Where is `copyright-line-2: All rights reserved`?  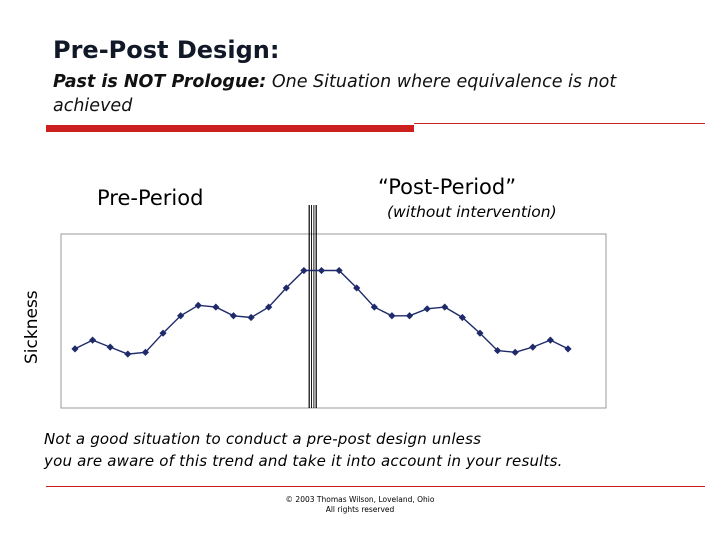
copyright-line-2: All rights reserved is located at coordinates (360, 509).